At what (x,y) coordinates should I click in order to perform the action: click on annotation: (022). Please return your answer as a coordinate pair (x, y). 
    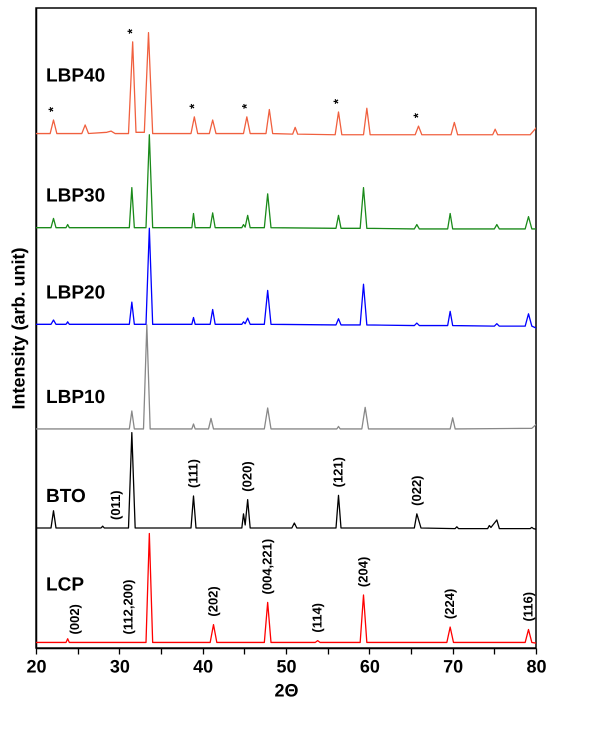
    Looking at the image, I should click on (416, 490).